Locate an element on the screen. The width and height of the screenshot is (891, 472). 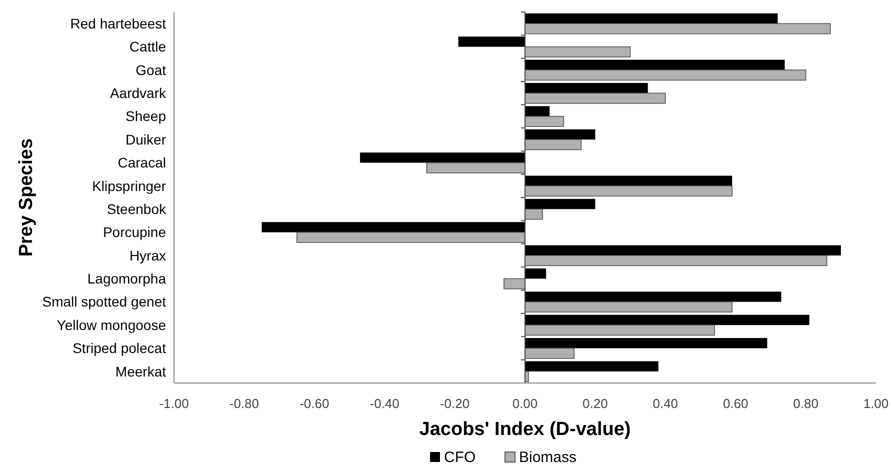
x-tick-label: 0.20 is located at coordinates (595, 403).